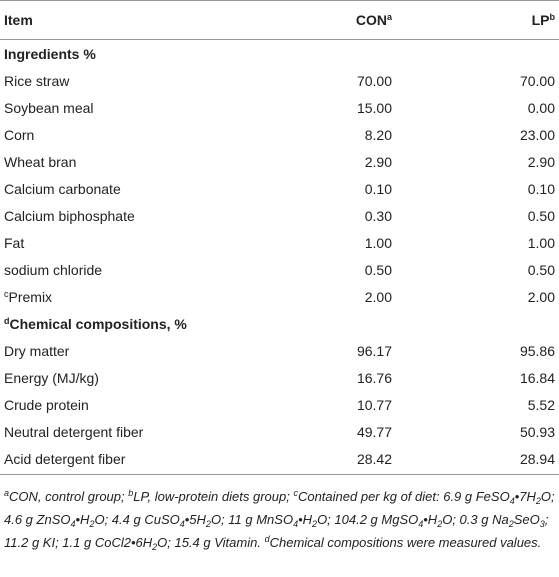 Image resolution: width=559 pixels, height=577 pixels. Describe the element at coordinates (74, 431) in the screenshot. I see `item-text: Neutral detergent fiber` at that location.